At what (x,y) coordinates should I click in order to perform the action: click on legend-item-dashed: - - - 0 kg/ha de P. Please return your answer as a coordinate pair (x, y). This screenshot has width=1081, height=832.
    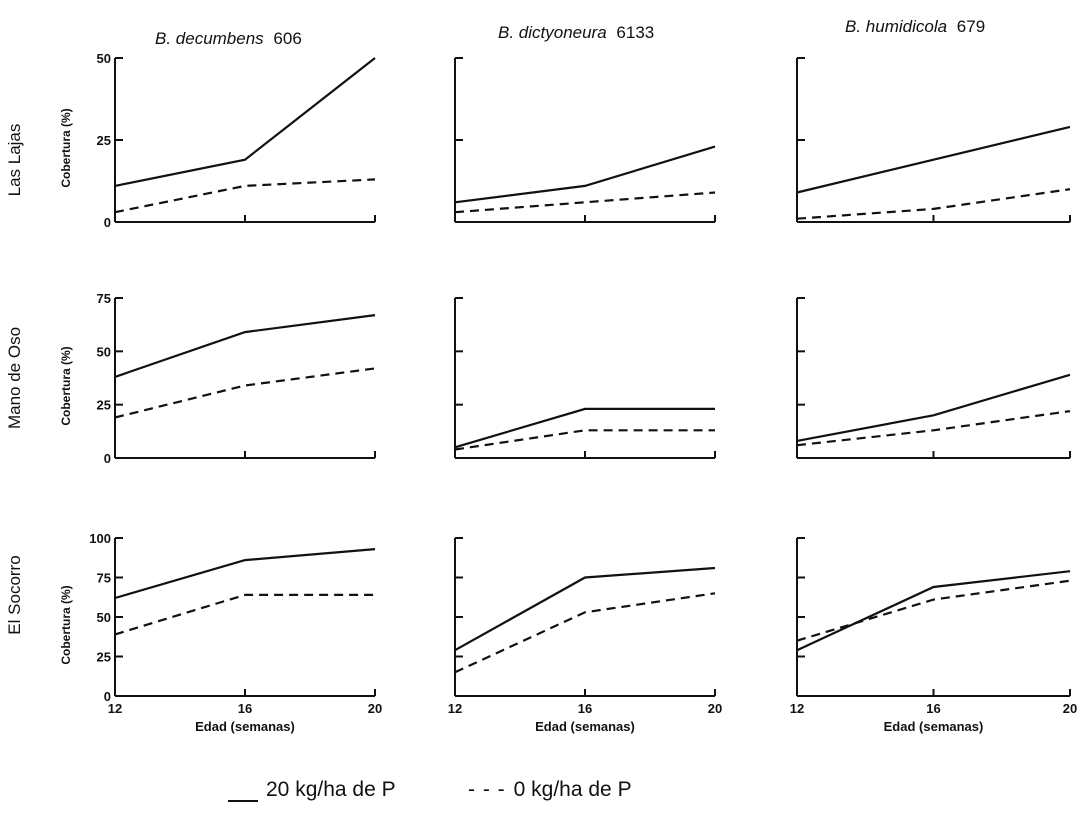
    Looking at the image, I should click on (550, 790).